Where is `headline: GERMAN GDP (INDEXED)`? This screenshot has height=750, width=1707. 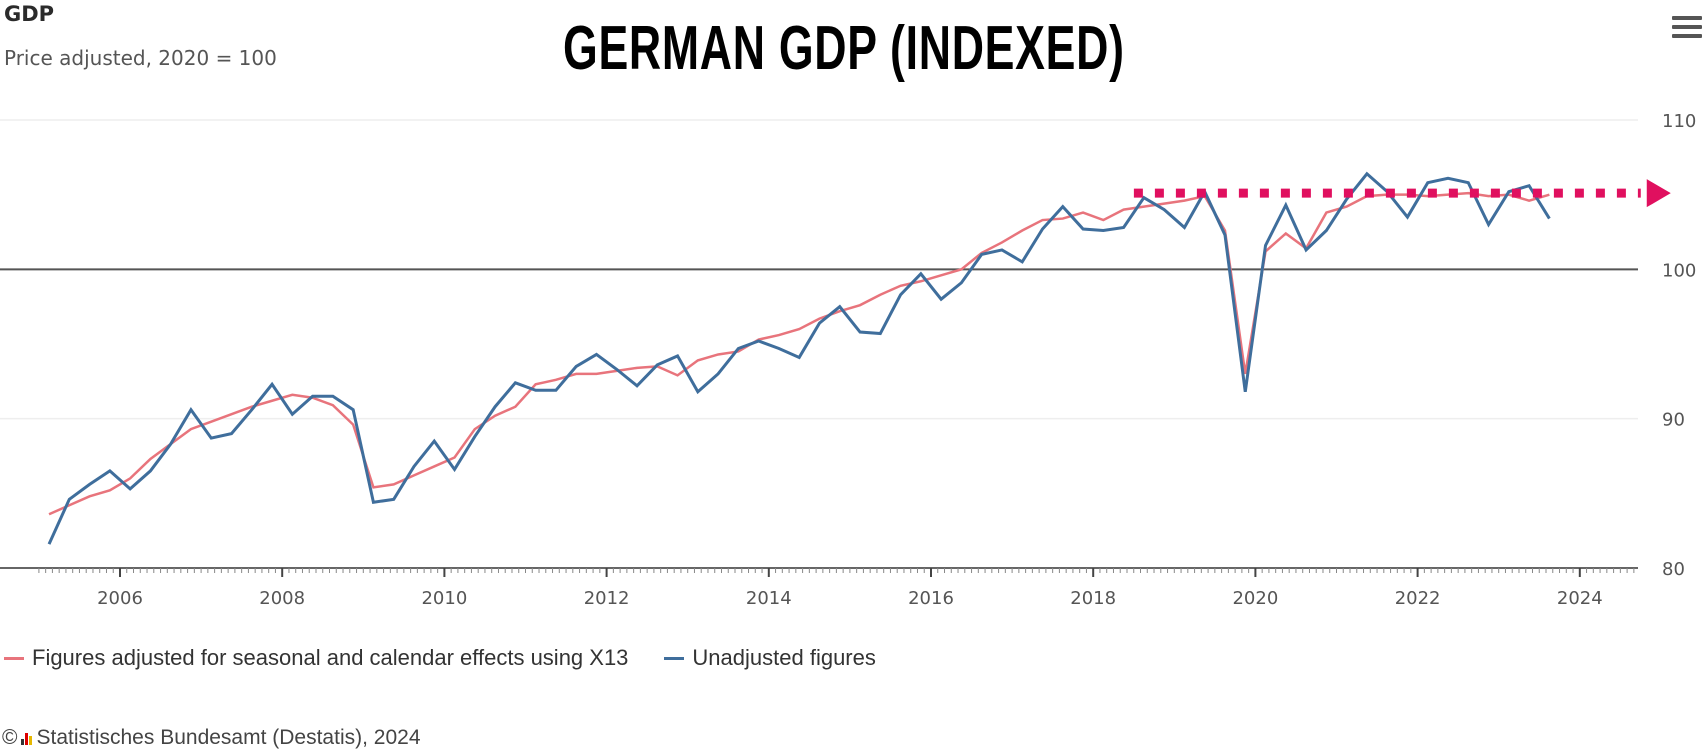
headline: GERMAN GDP (INDEXED) is located at coordinates (844, 48).